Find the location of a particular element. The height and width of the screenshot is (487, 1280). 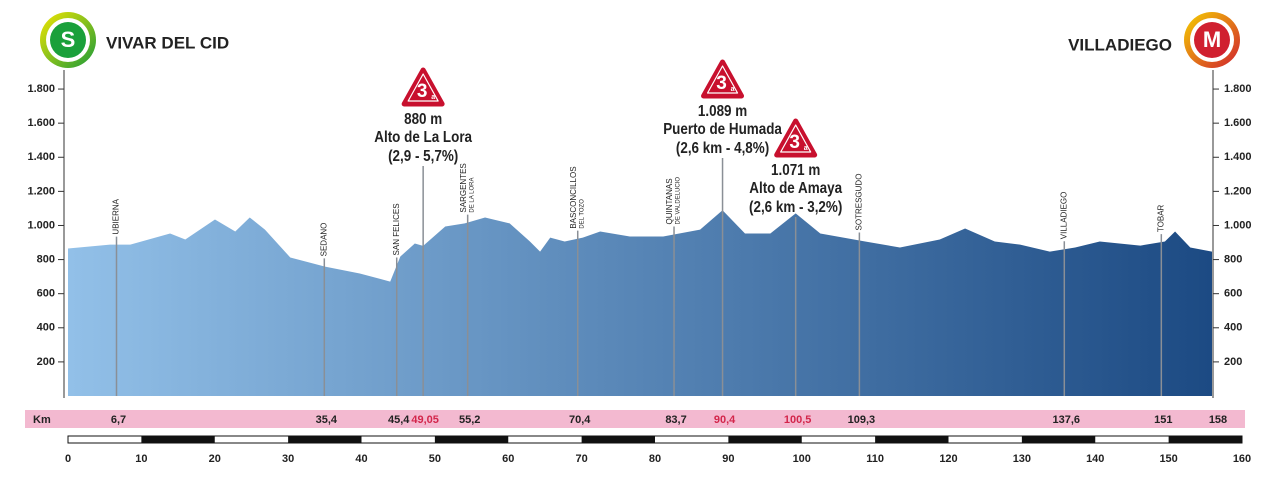

km-marker-label: 109,3 is located at coordinates (862, 420).